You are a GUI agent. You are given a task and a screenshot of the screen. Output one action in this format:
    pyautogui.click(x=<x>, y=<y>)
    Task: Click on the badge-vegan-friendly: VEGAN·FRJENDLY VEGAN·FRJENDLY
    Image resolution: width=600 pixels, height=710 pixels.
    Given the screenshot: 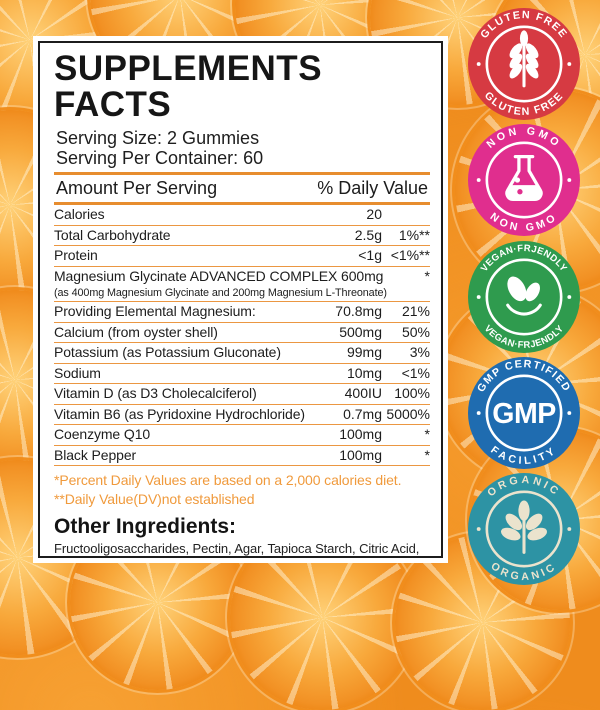 What is the action you would take?
    pyautogui.click(x=524, y=297)
    